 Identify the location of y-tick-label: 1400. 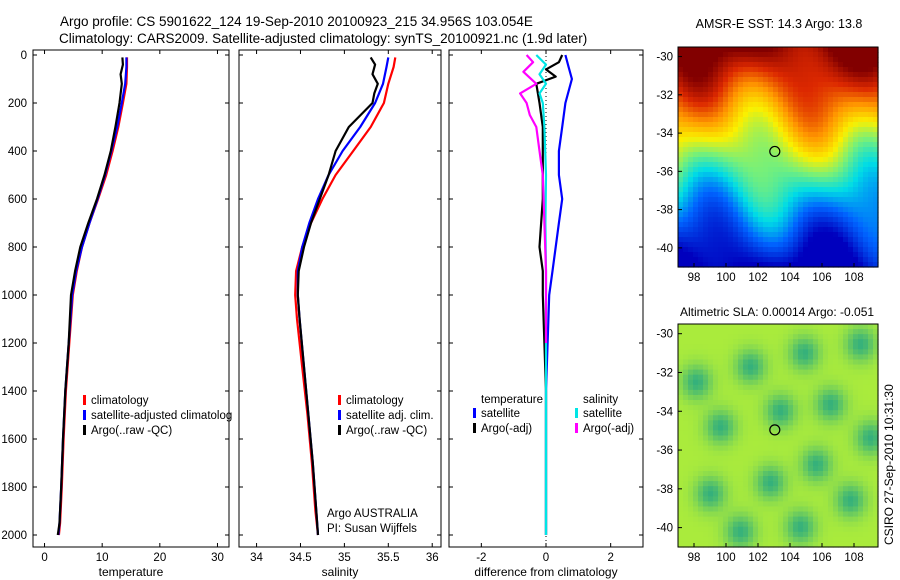
(14, 392).